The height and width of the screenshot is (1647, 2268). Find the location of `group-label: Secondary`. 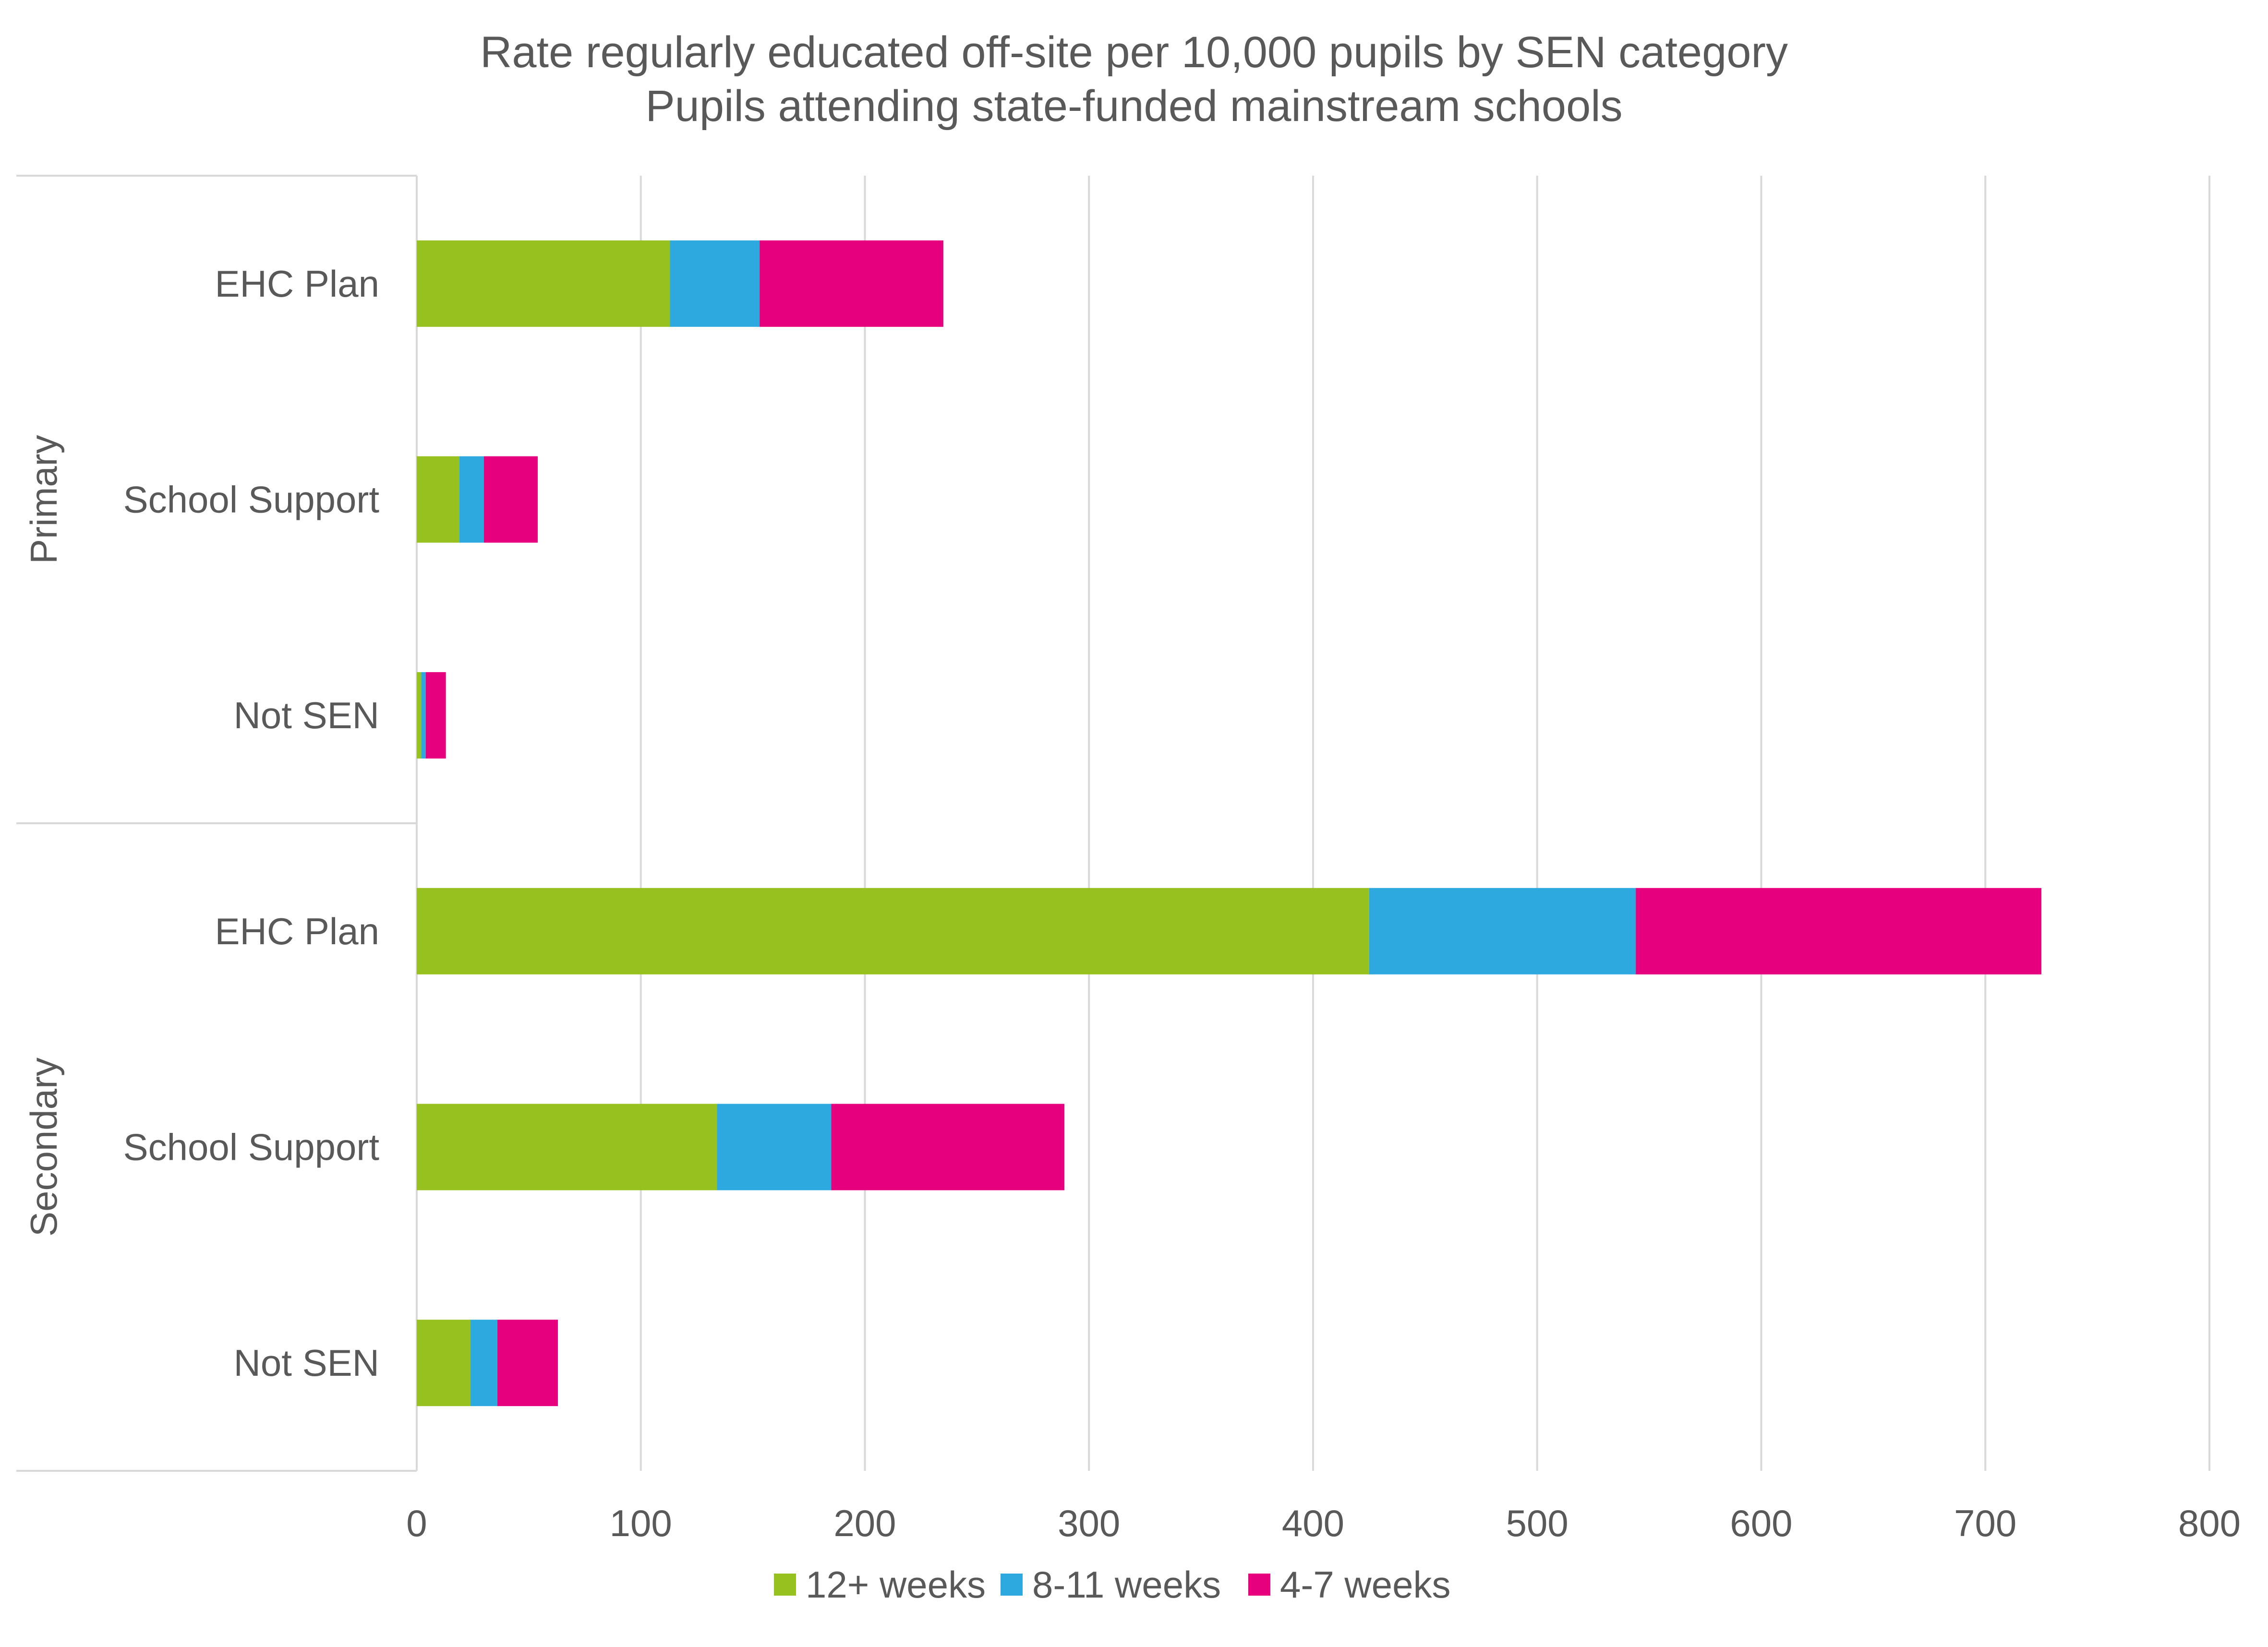

group-label: Secondary is located at coordinates (44, 1147).